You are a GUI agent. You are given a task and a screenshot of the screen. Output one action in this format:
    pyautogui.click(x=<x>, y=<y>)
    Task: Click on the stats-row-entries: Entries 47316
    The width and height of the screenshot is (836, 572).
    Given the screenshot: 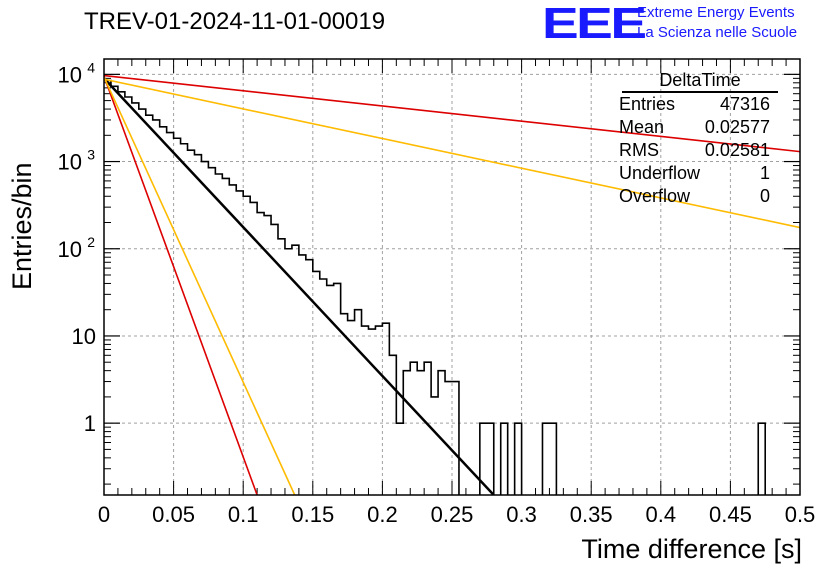 What is the action you would take?
    pyautogui.click(x=695, y=104)
    